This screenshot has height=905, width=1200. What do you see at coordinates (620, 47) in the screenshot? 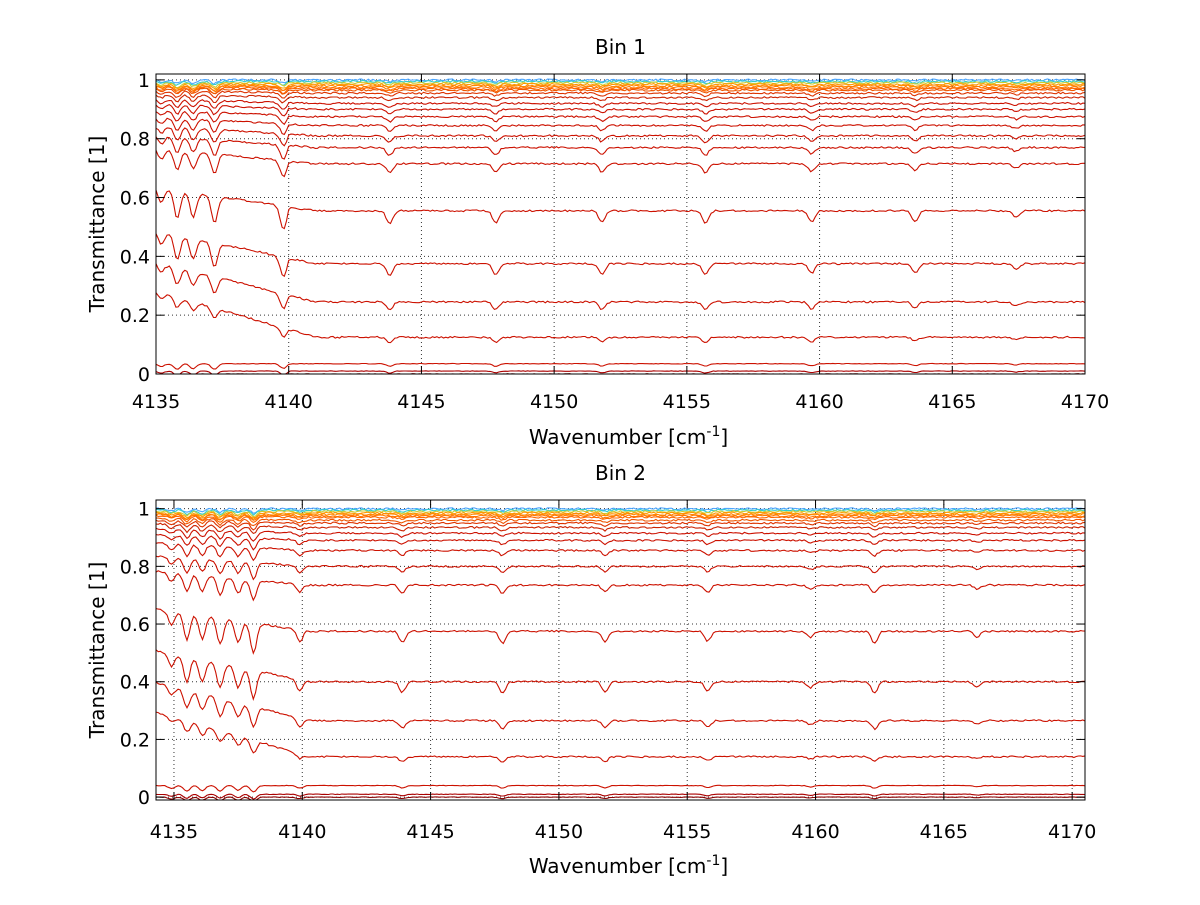
I see `chart-title: Bin 1` at bounding box center [620, 47].